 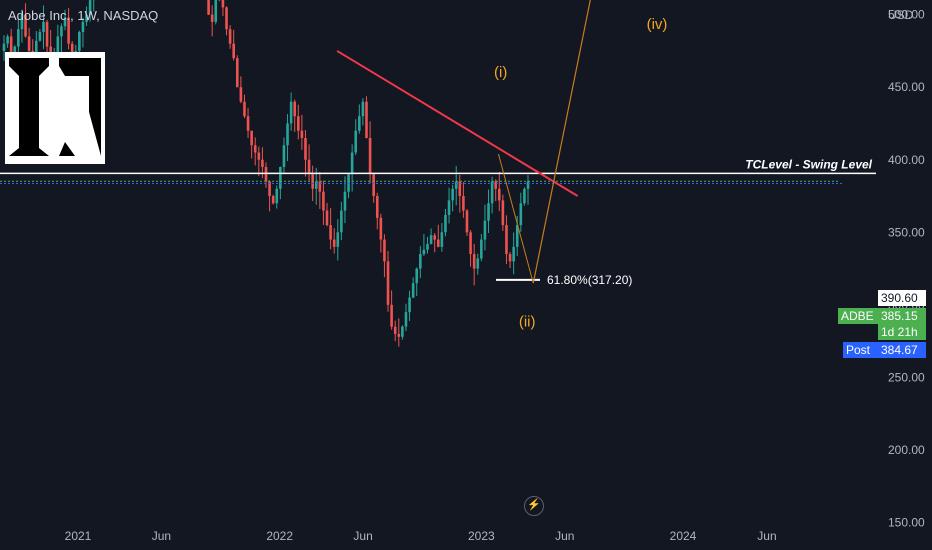 I want to click on y-tick-label: 500.00, so click(x=906, y=15).